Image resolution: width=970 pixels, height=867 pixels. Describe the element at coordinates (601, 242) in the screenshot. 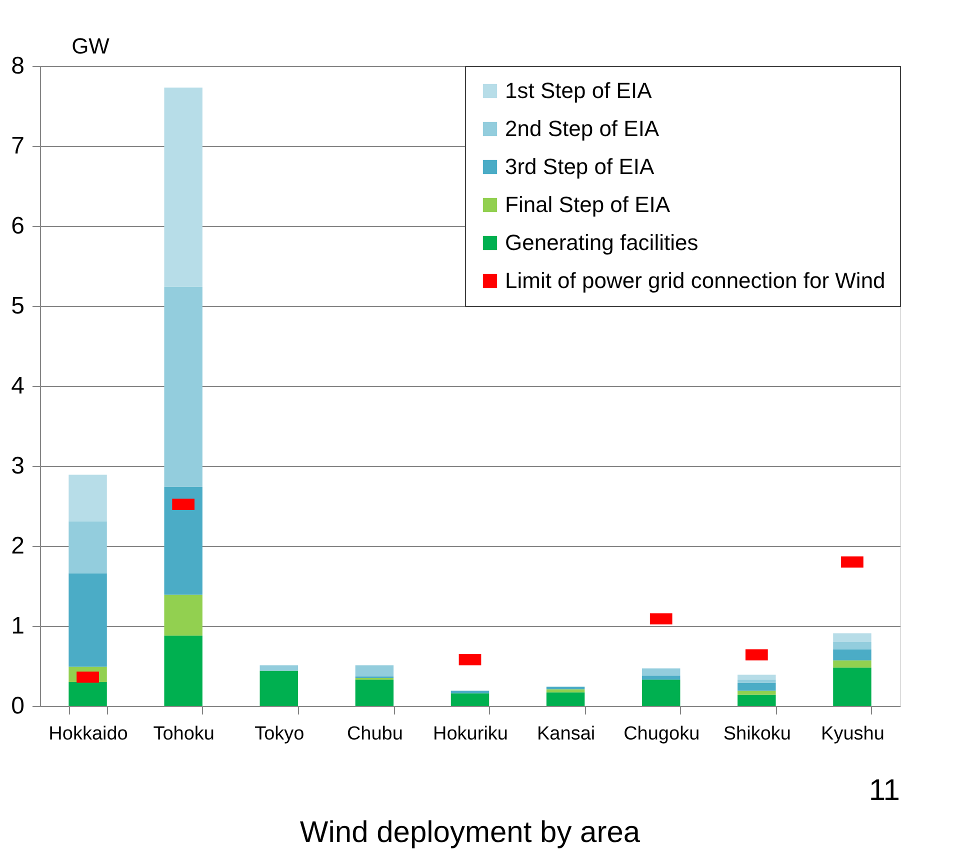

I see `legend-label: Generating facilities` at that location.